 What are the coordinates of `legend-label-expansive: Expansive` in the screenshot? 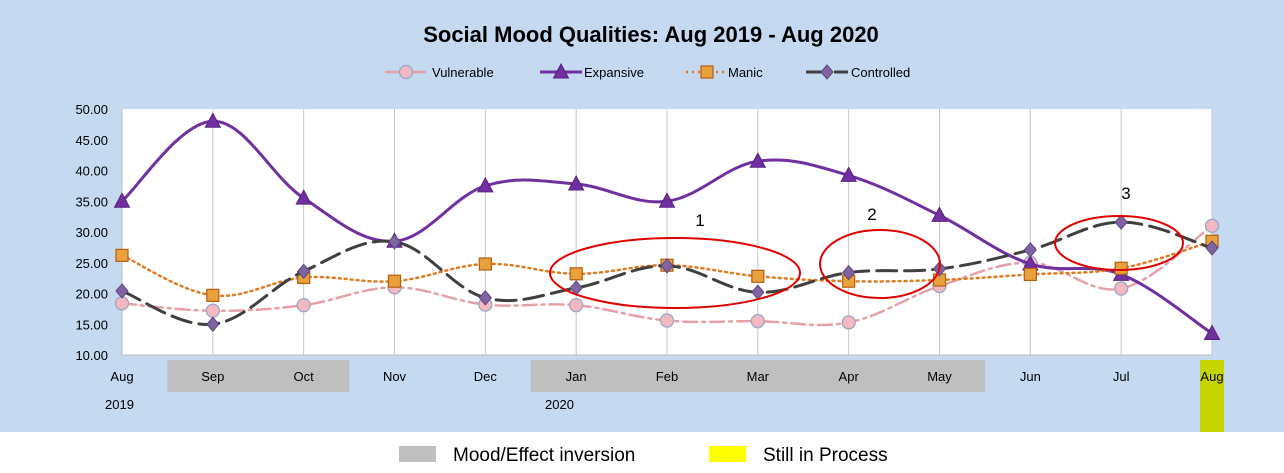 It's located at (614, 72).